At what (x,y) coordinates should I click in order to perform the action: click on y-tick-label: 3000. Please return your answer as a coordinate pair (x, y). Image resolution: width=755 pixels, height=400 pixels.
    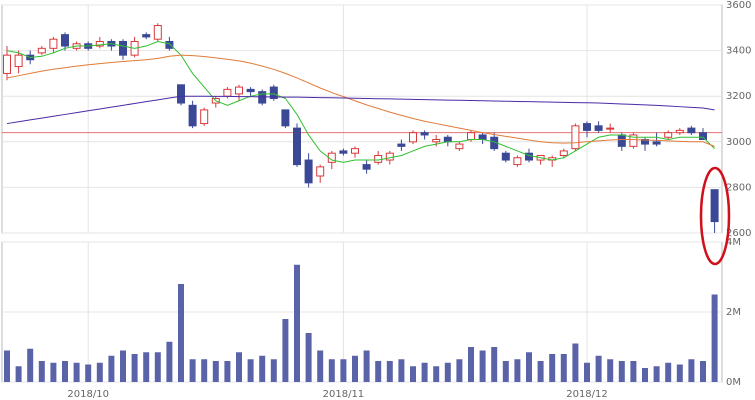
    Looking at the image, I should click on (738, 142).